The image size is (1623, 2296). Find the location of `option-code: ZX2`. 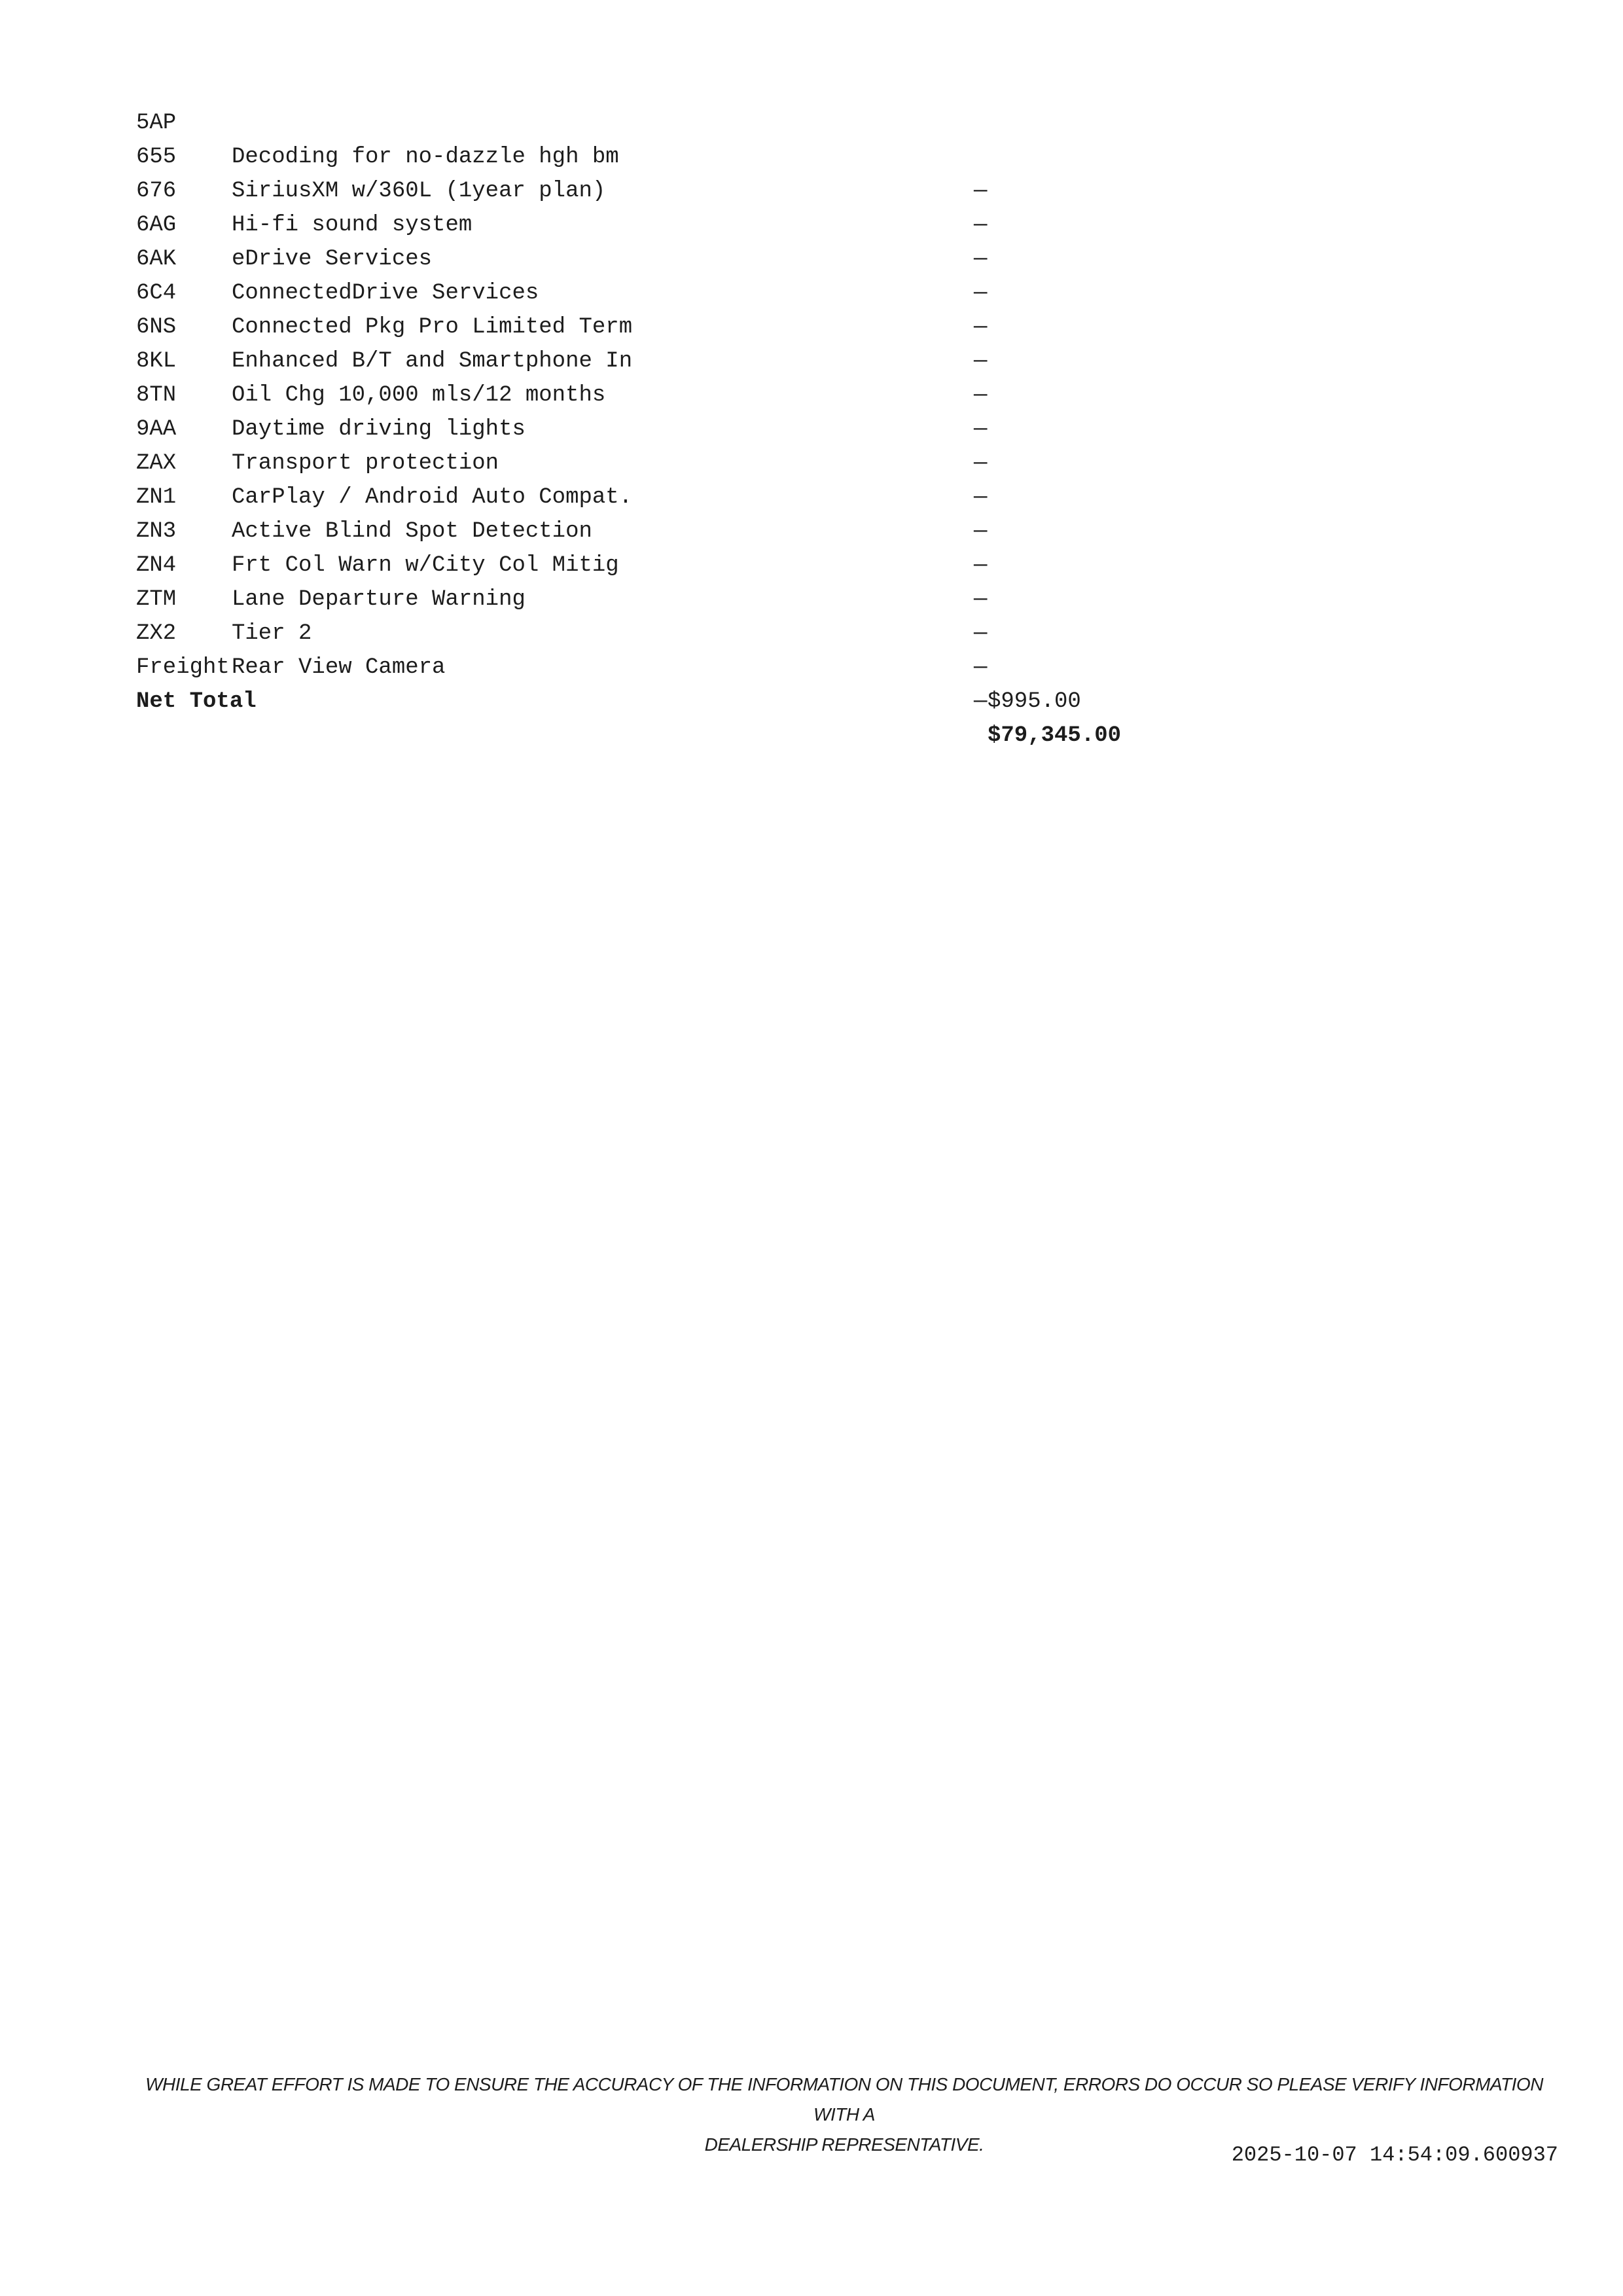

option-code: ZX2 is located at coordinates (157, 633).